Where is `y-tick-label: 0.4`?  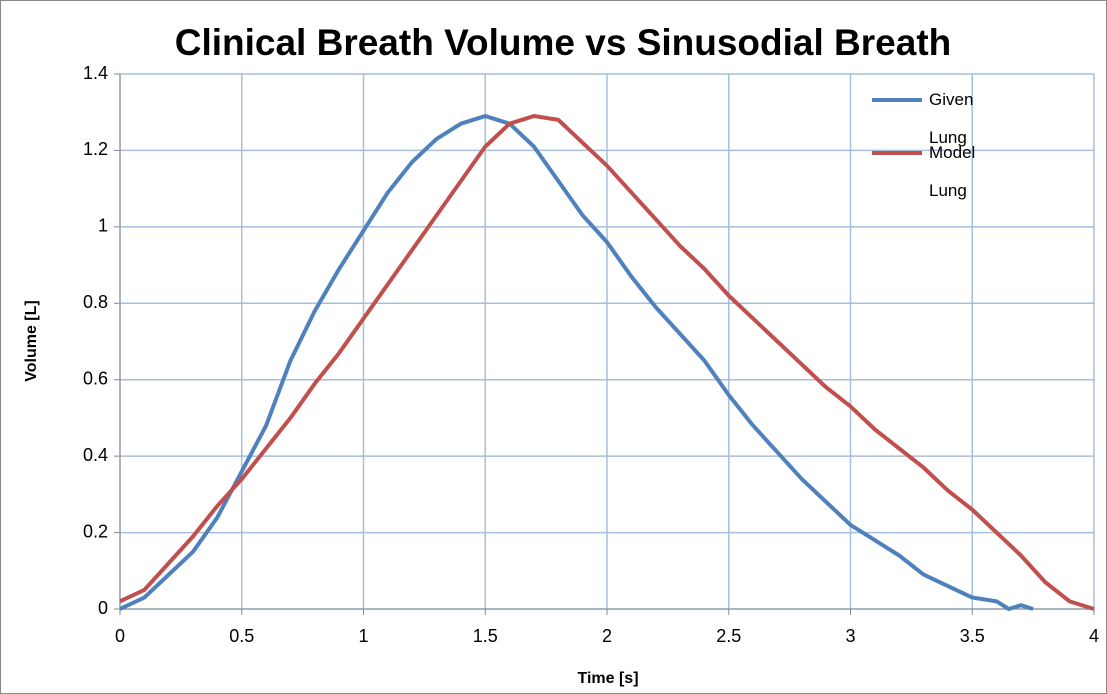 y-tick-label: 0.4 is located at coordinates (95, 455).